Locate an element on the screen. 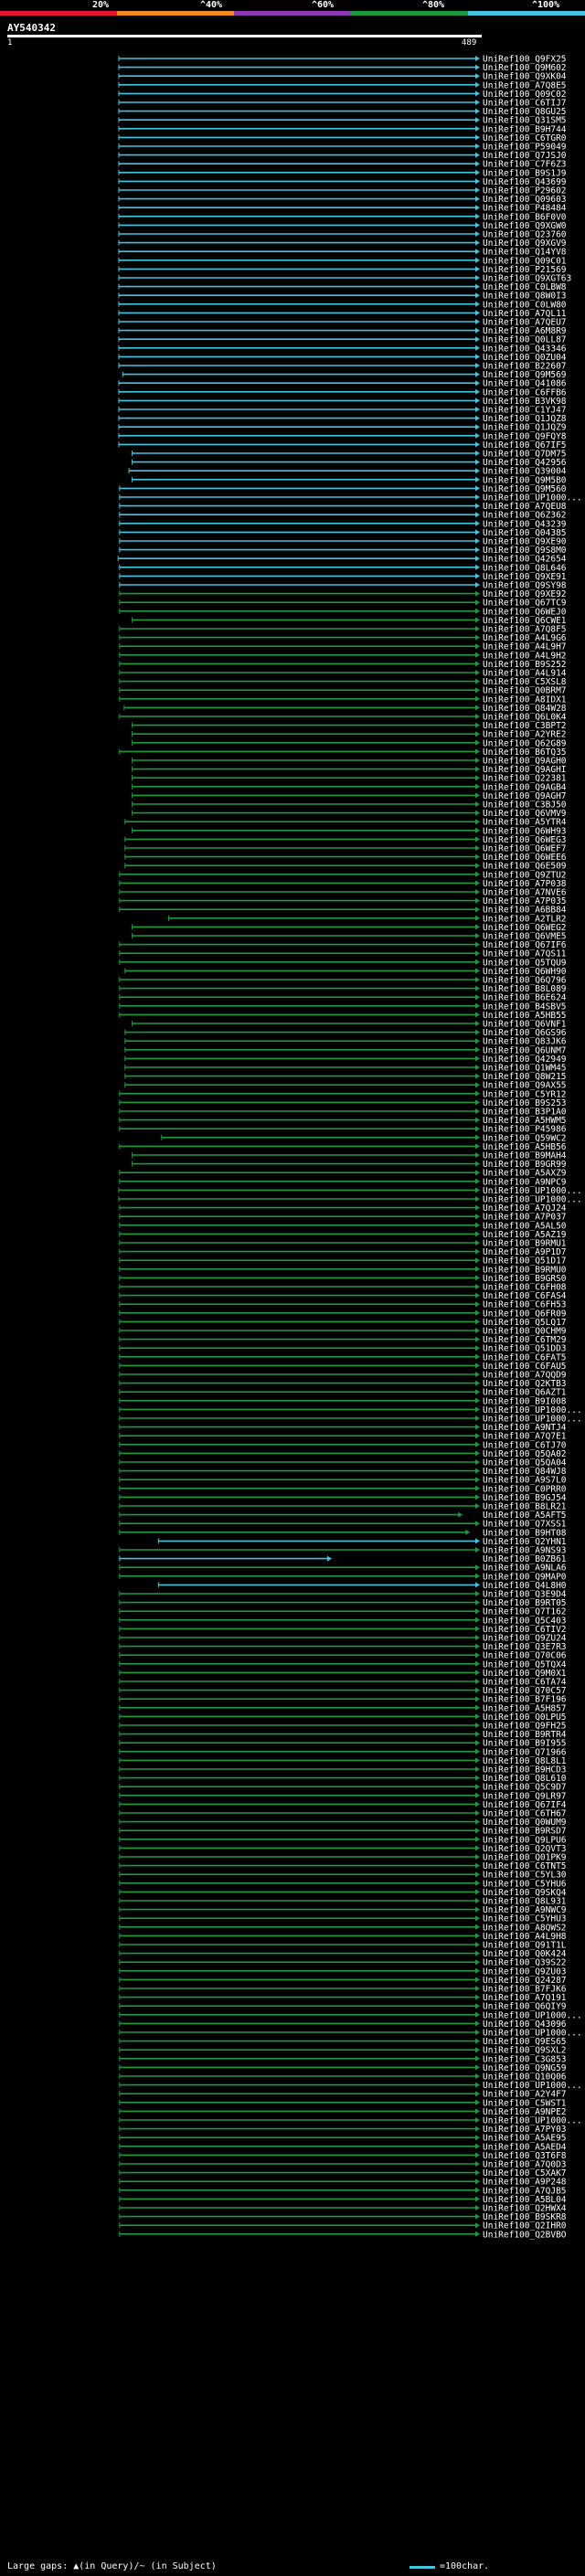 Image resolution: width=585 pixels, height=2576 pixels. hit-row: UniRef100_Q3T6F8 is located at coordinates (343, 2156).